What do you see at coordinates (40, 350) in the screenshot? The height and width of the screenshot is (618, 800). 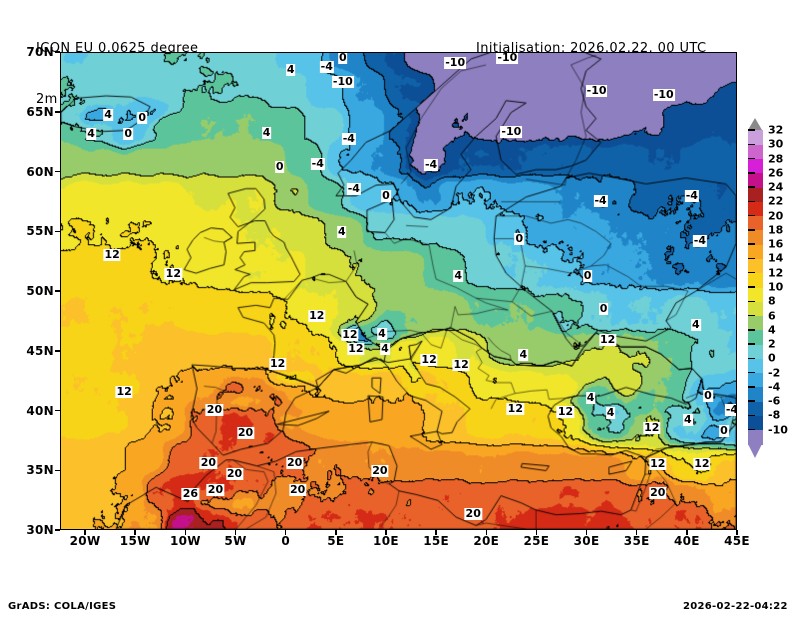 I see `y-axis-label: 45N` at bounding box center [40, 350].